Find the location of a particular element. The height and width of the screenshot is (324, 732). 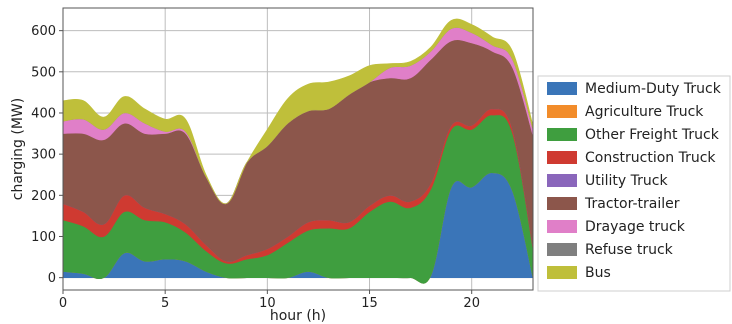

legend-label-drayage-truck: Drayage truck is located at coordinates (635, 227).